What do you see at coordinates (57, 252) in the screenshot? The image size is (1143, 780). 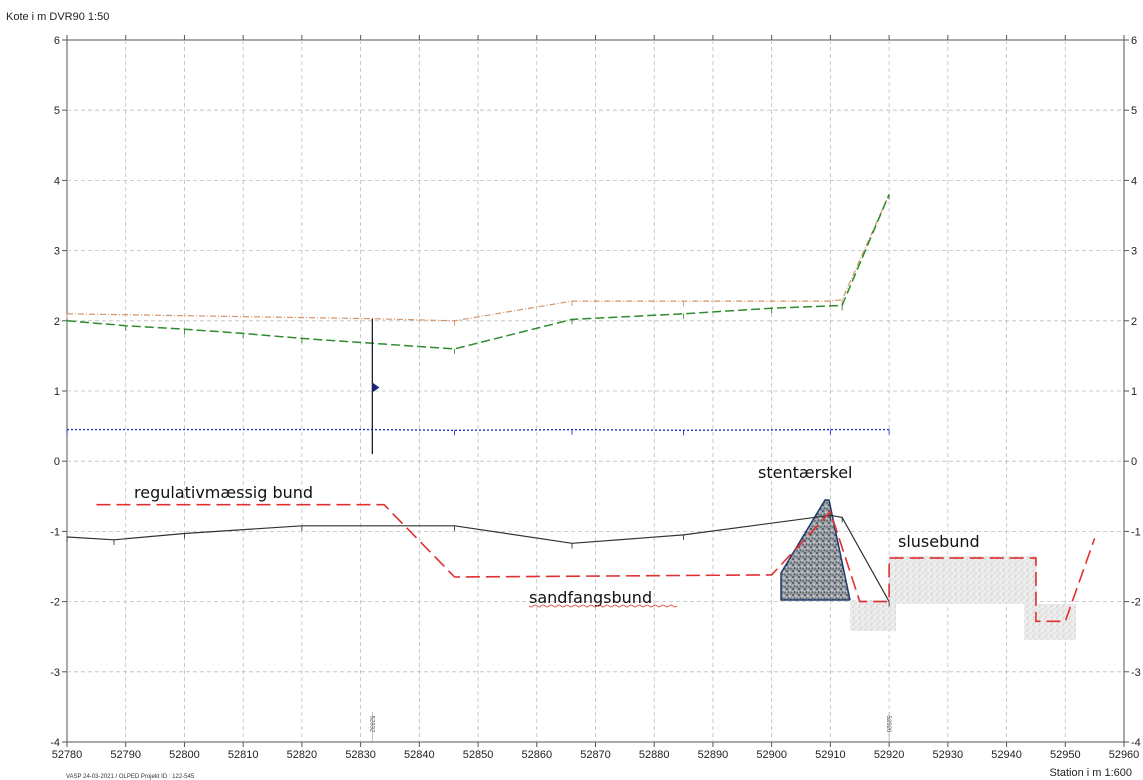 I see `y-tick-label: 3` at bounding box center [57, 252].